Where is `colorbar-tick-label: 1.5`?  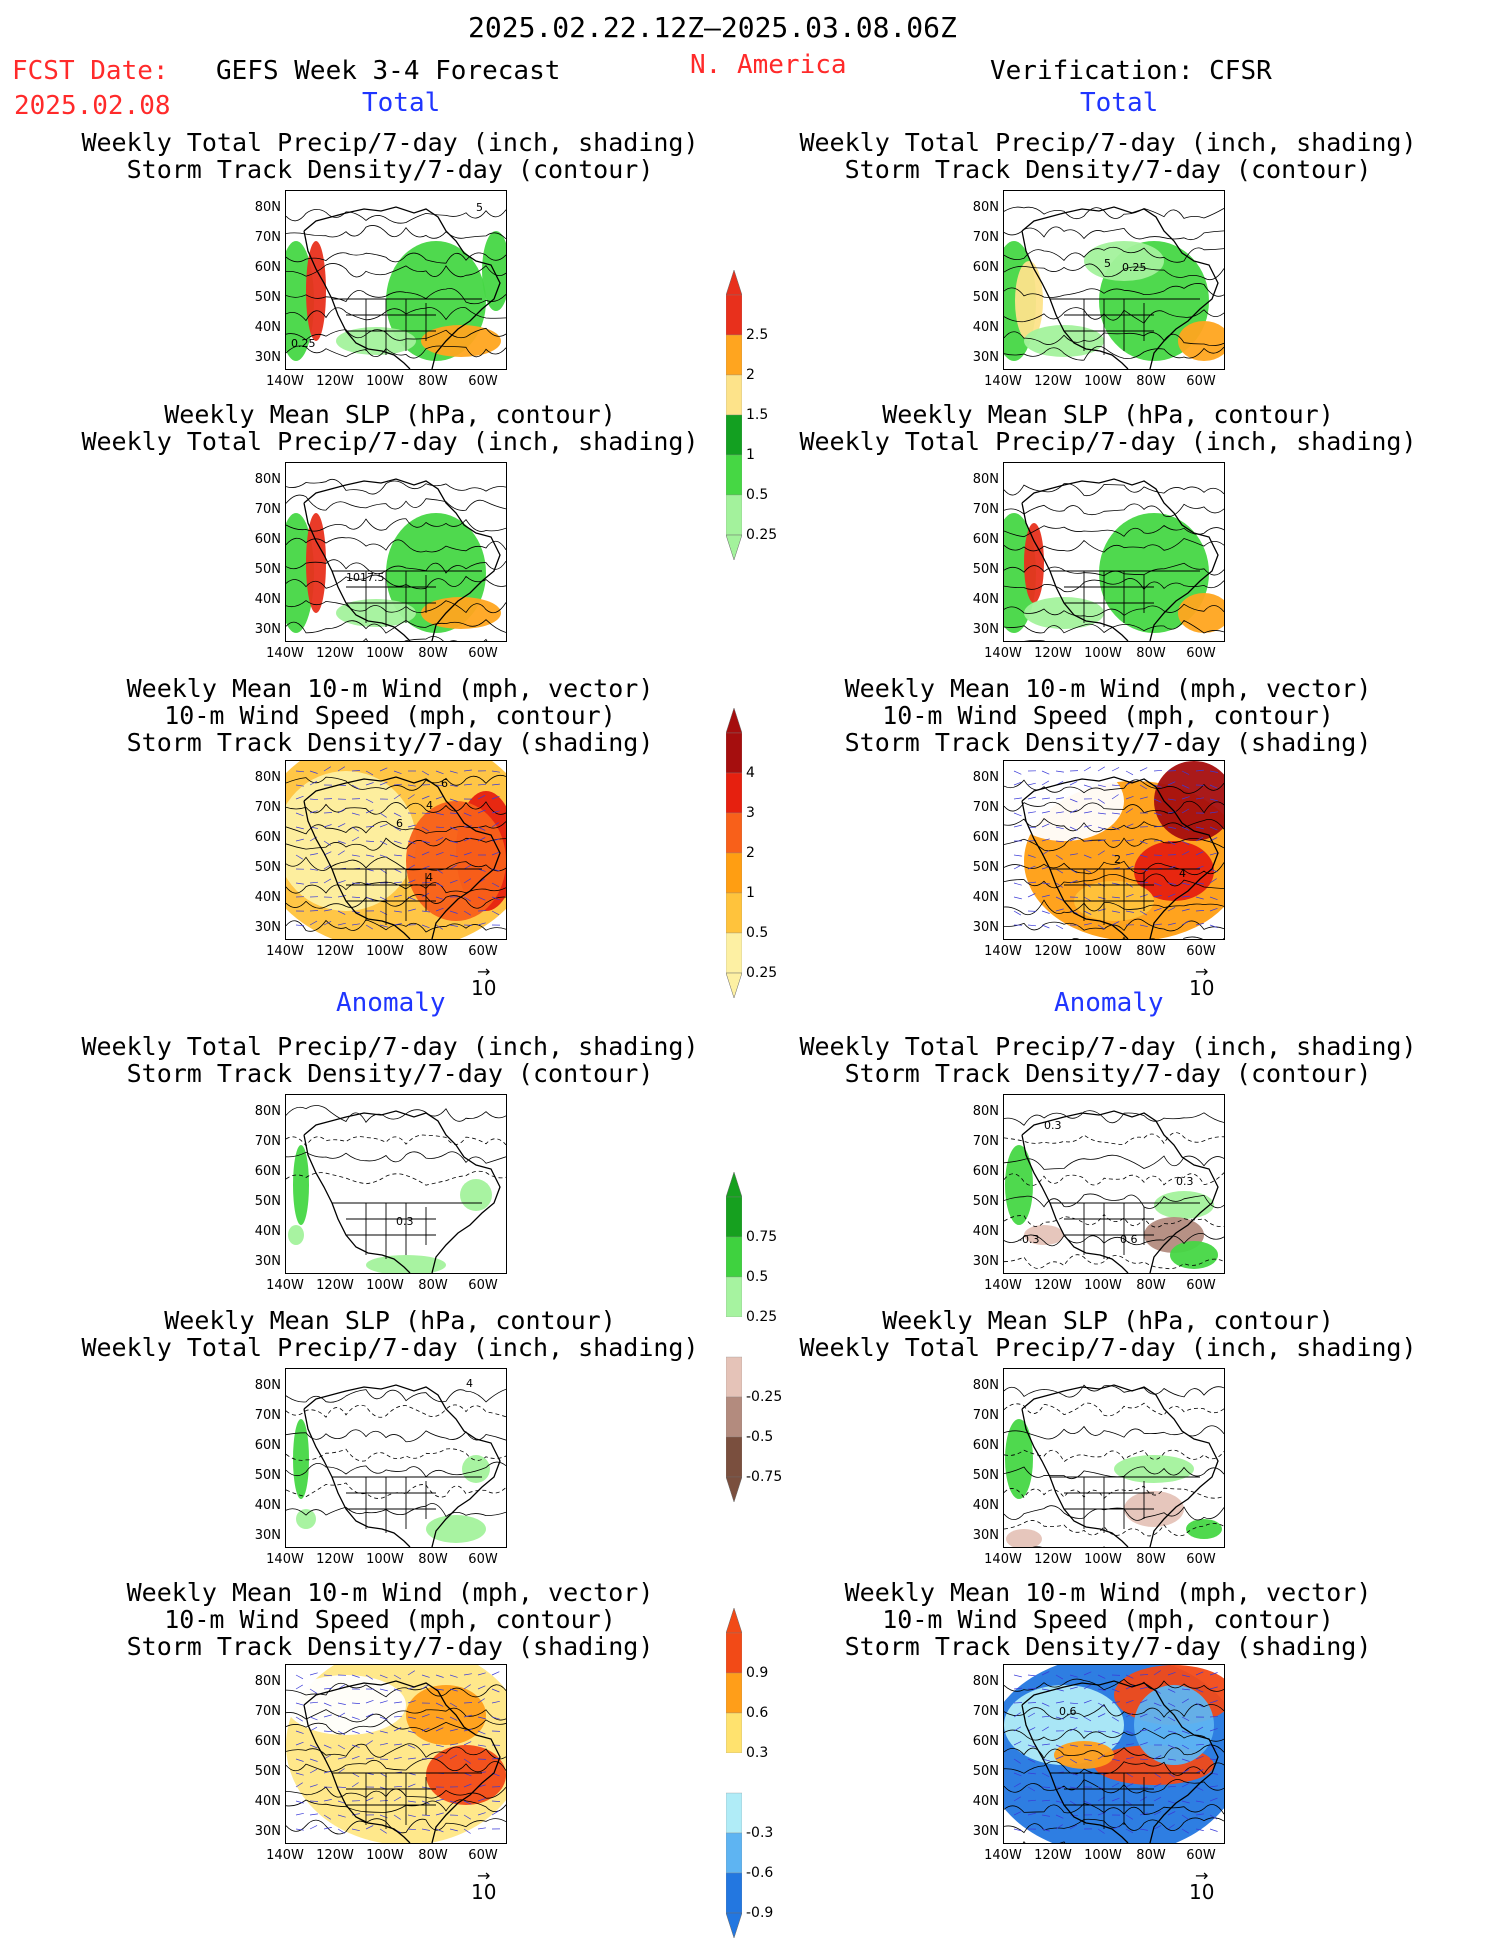
colorbar-tick-label: 1.5 is located at coordinates (757, 415).